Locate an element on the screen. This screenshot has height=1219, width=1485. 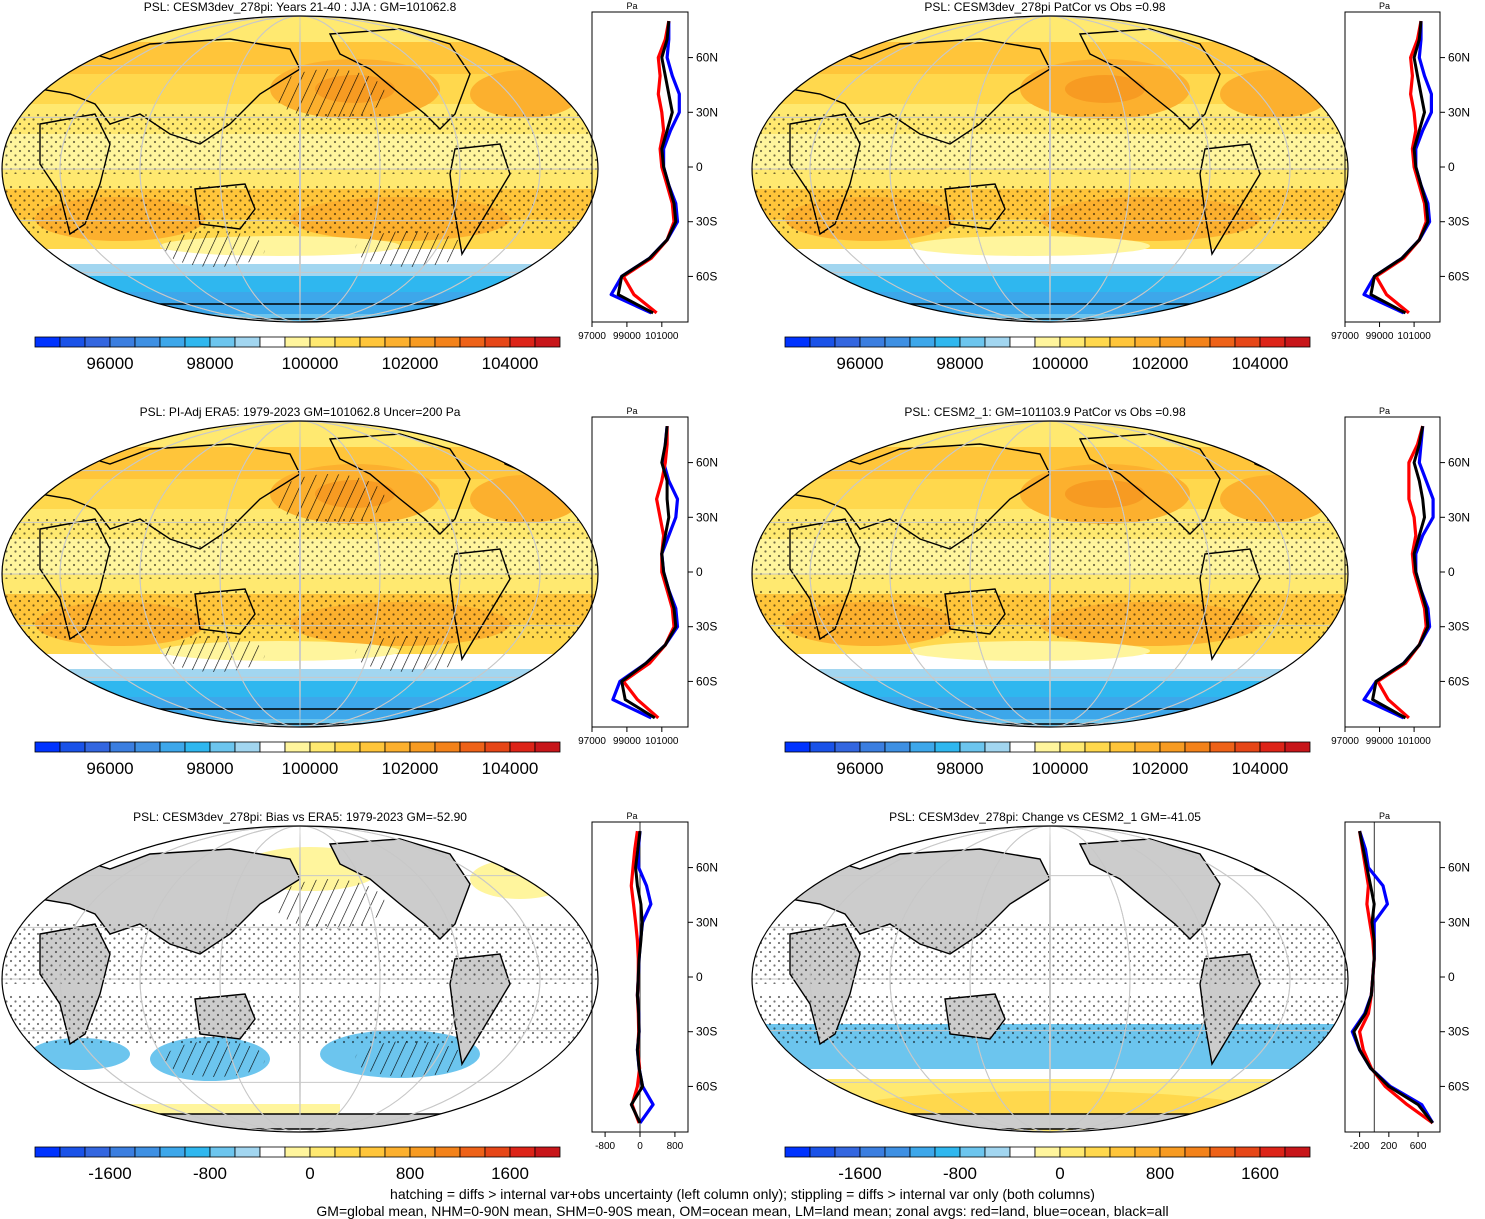
panel-1-map is located at coordinates (300, 169).